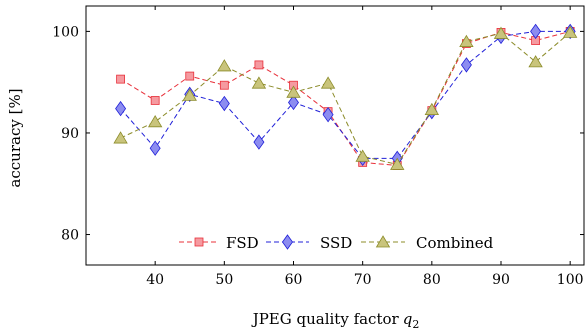 The width and height of the screenshot is (587, 332). I want to click on y-axis-label: accuracy [%], so click(15, 137).